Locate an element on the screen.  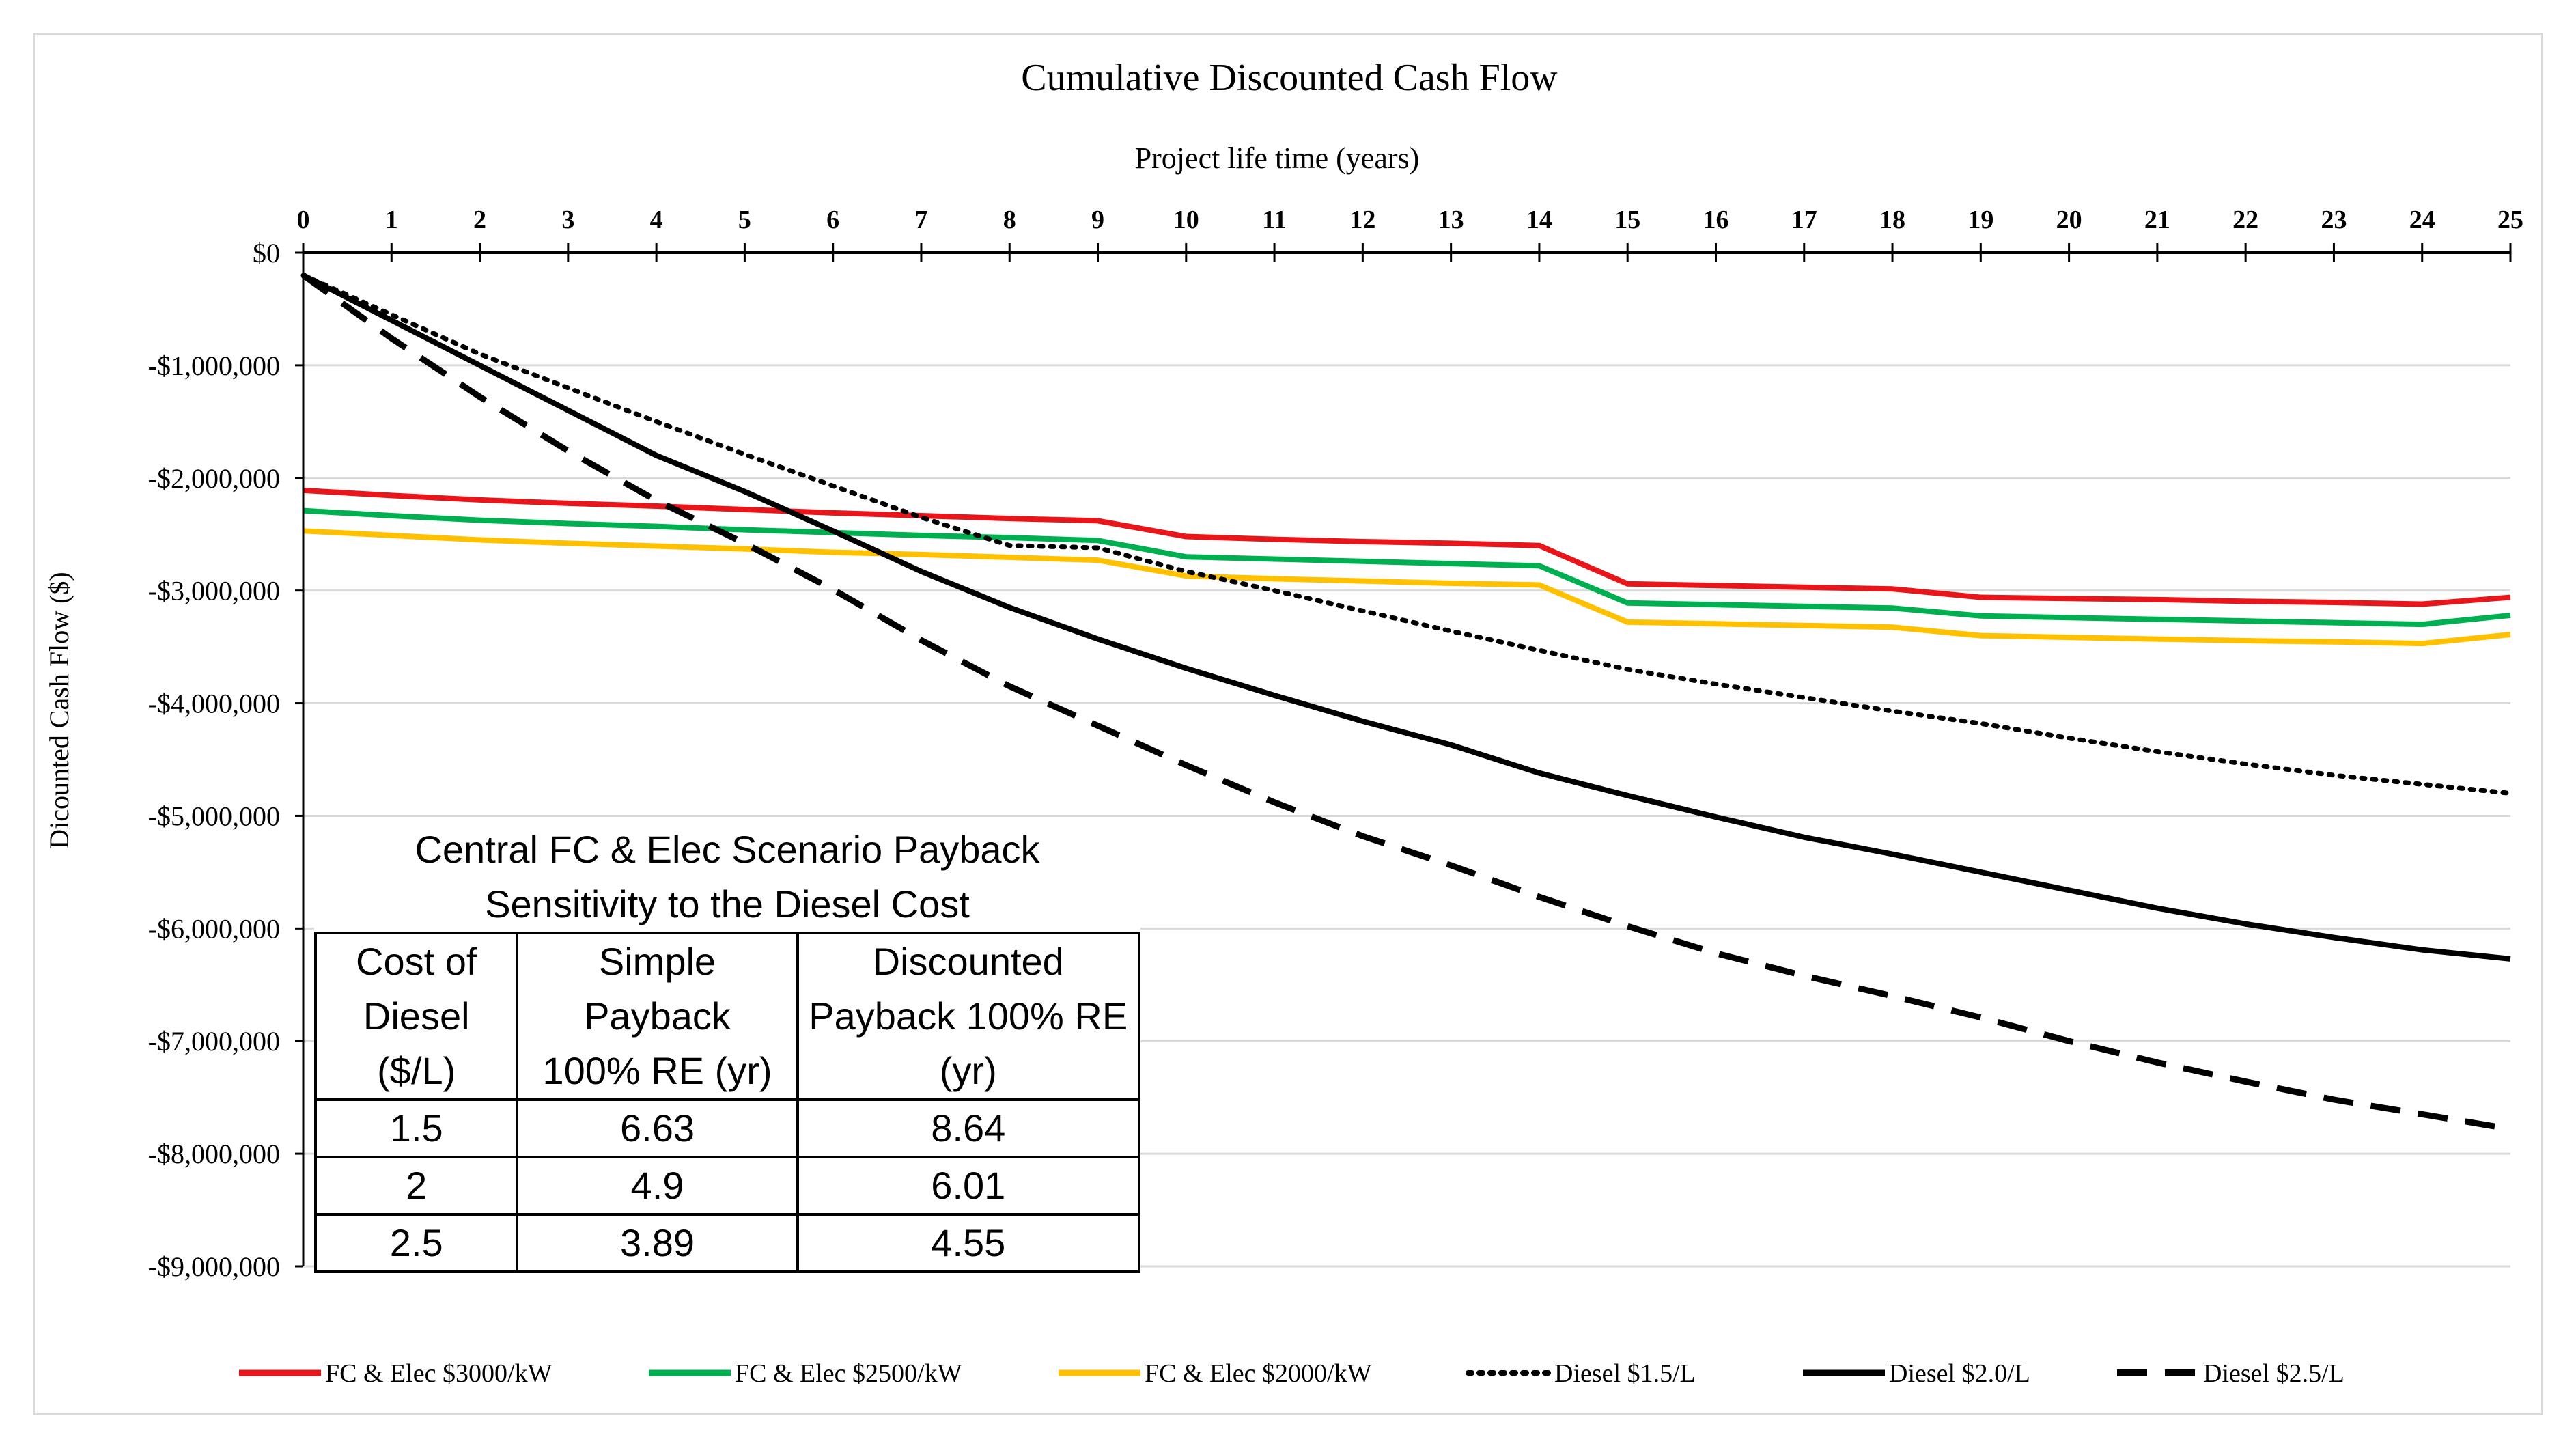
table-cell: 2 is located at coordinates (416, 1186).